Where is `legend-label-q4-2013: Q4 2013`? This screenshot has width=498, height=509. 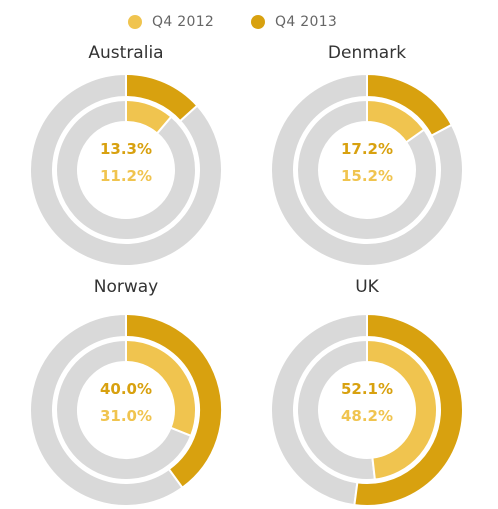 legend-label-q4-2013: Q4 2013 is located at coordinates (306, 22).